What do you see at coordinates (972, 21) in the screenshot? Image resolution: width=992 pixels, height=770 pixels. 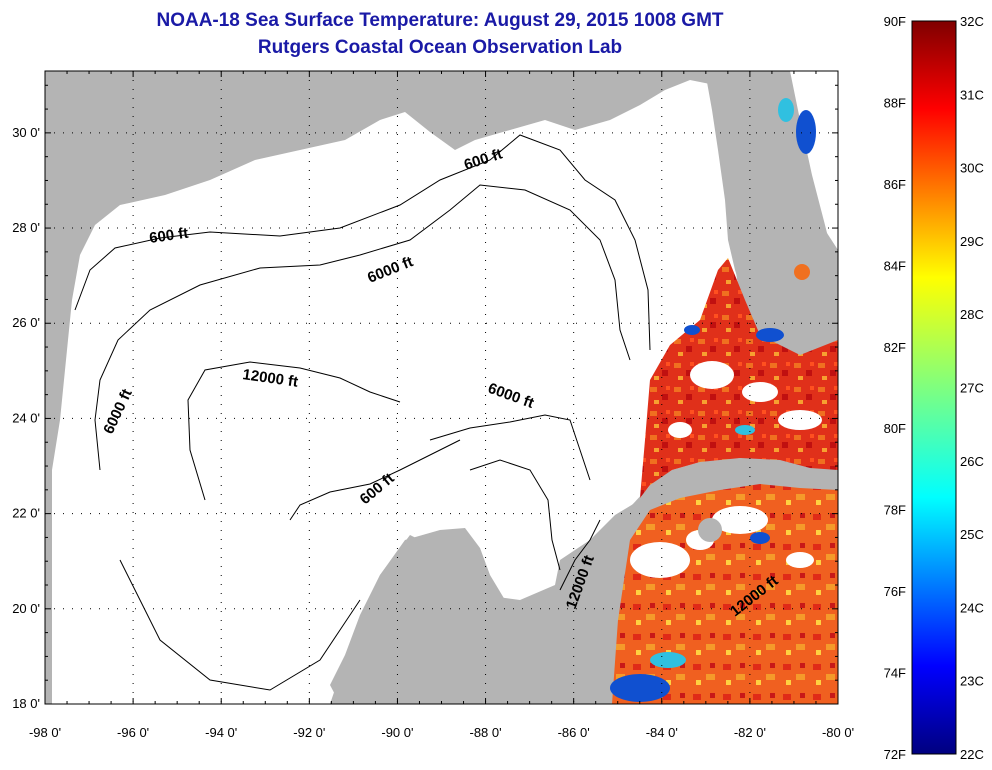 I see `colorbar-celsius-label: 32C` at bounding box center [972, 21].